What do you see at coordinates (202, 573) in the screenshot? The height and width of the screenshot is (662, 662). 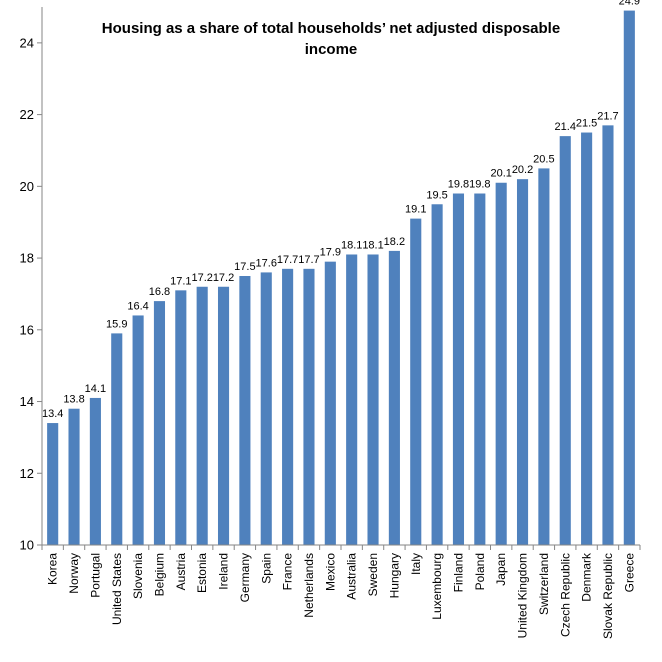 I see `category-label: Estonia` at bounding box center [202, 573].